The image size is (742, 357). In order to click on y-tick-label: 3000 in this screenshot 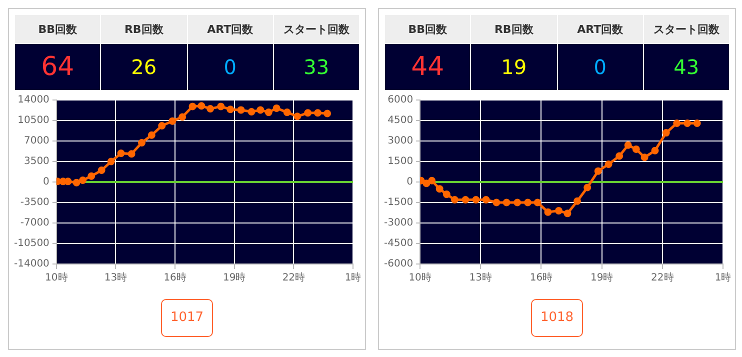, I will do `click(401, 141)`.